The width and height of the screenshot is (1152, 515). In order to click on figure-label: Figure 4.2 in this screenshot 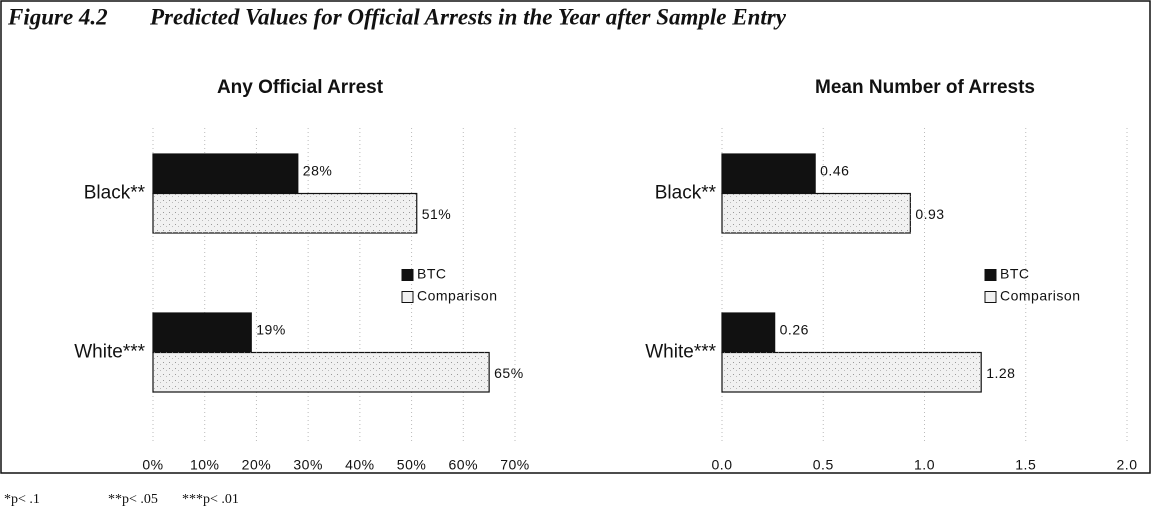, I will do `click(57, 16)`.